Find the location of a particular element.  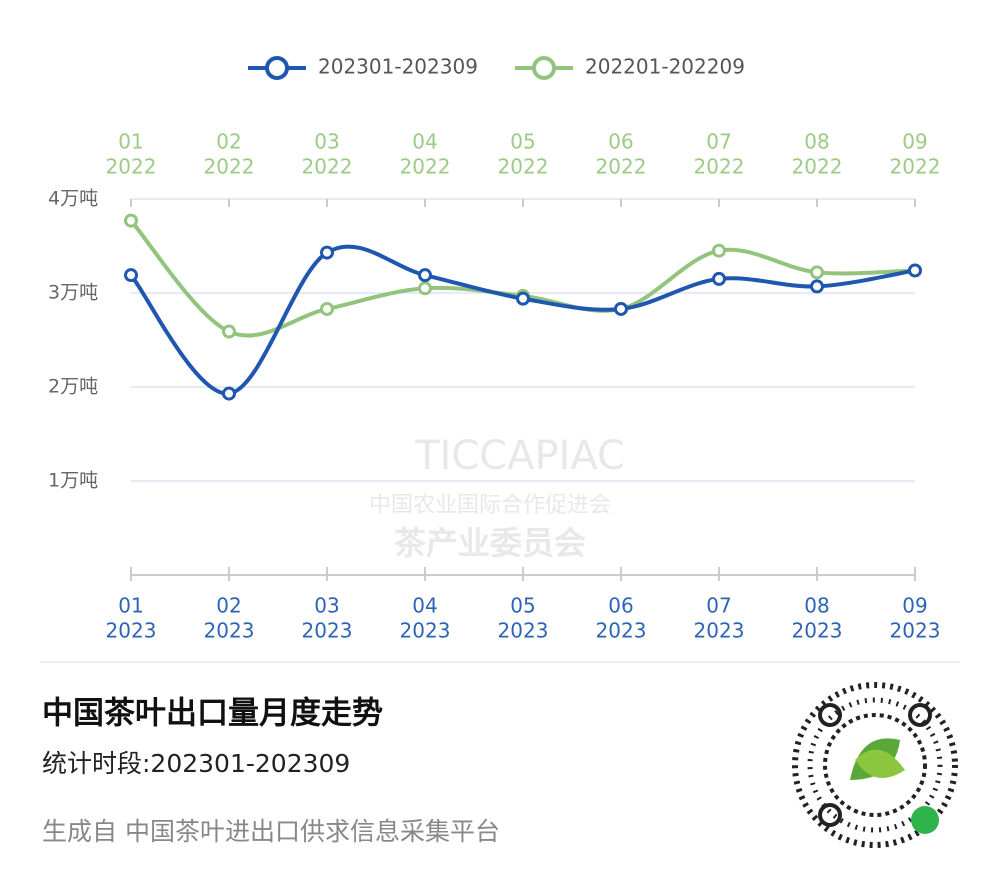

legend-label: 202301-202309 is located at coordinates (398, 67).